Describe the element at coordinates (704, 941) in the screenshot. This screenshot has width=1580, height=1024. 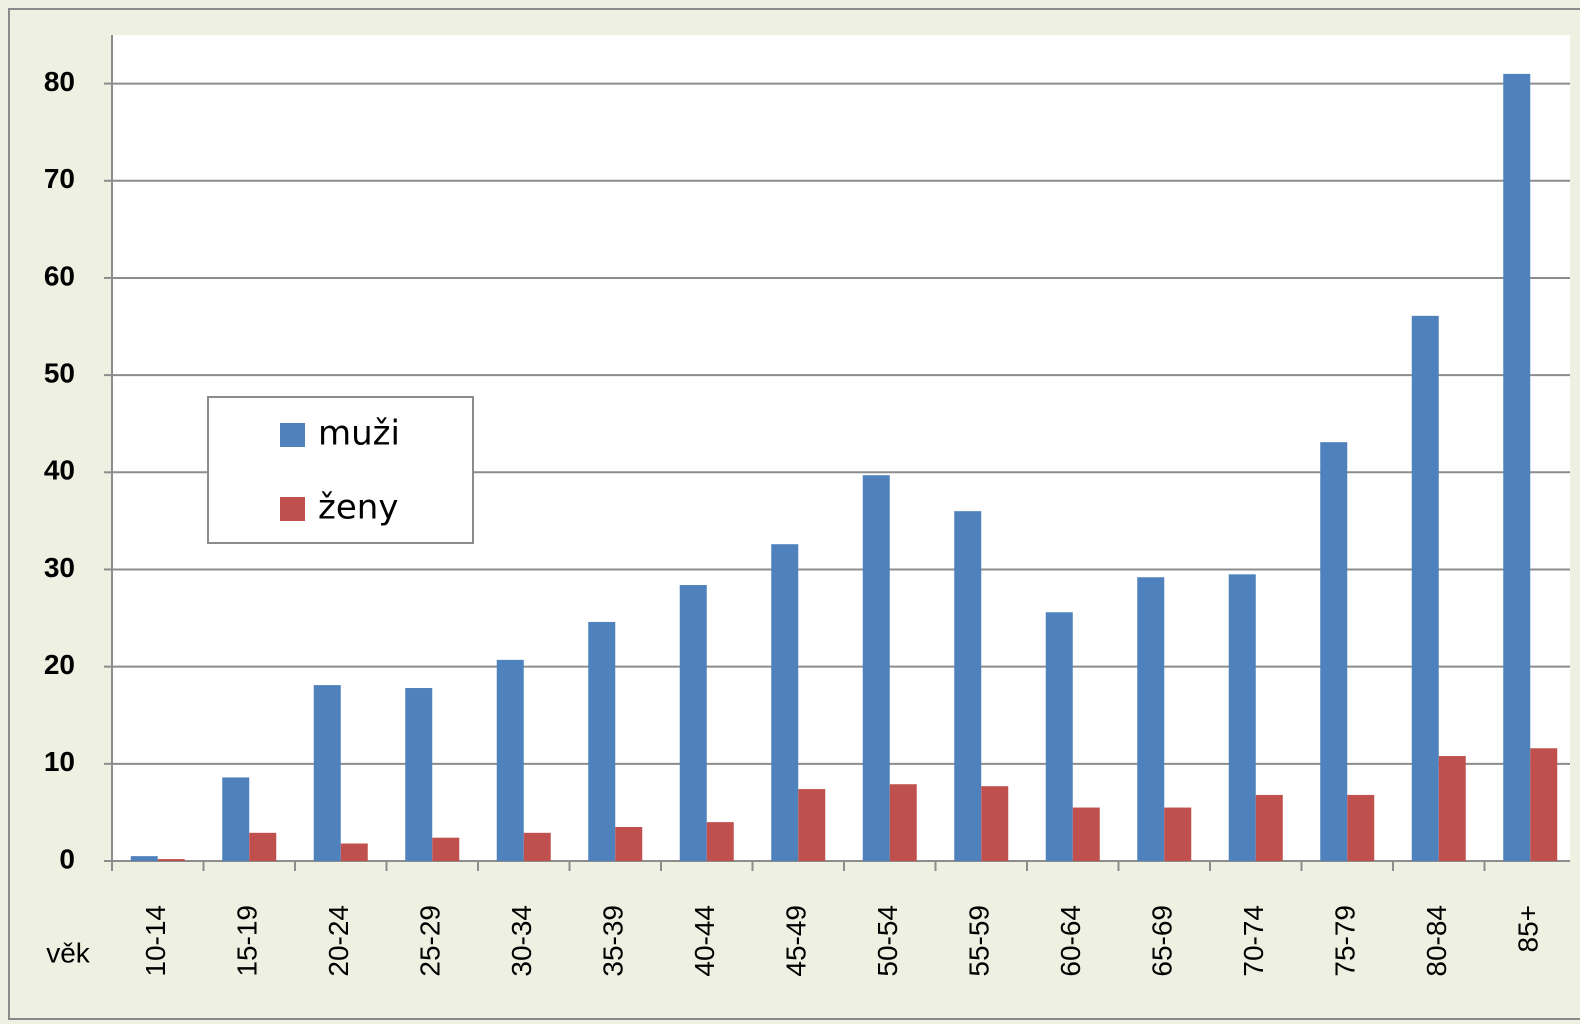
I see `x-tick-label: 40-44` at that location.